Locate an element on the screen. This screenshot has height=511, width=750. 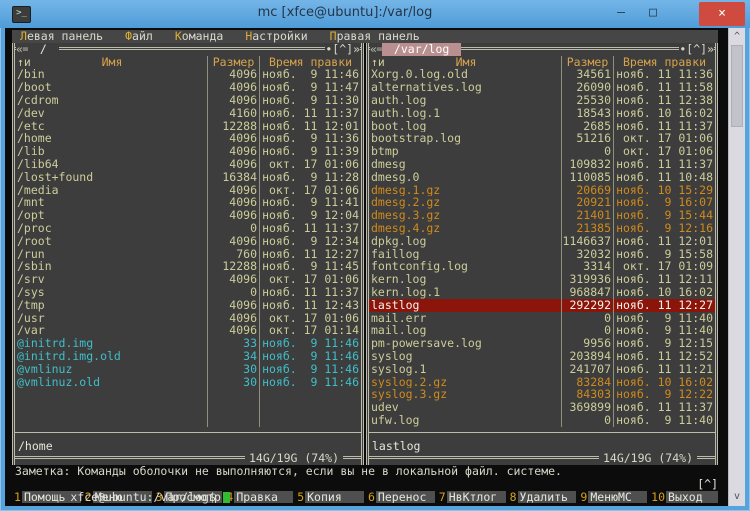
fkey-6-button: 6 Перенос is located at coordinates (401, 497).